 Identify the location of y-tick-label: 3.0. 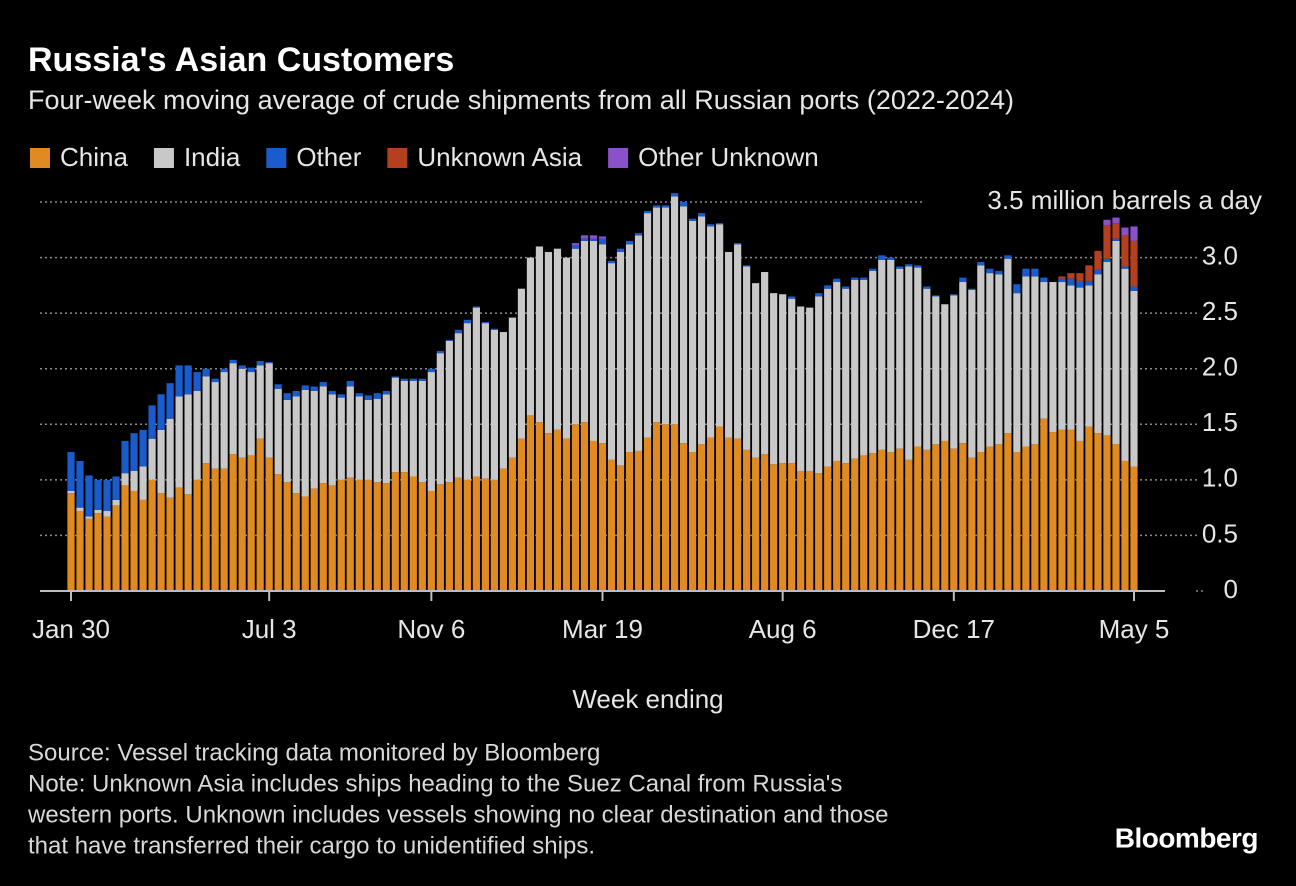
(1220, 255).